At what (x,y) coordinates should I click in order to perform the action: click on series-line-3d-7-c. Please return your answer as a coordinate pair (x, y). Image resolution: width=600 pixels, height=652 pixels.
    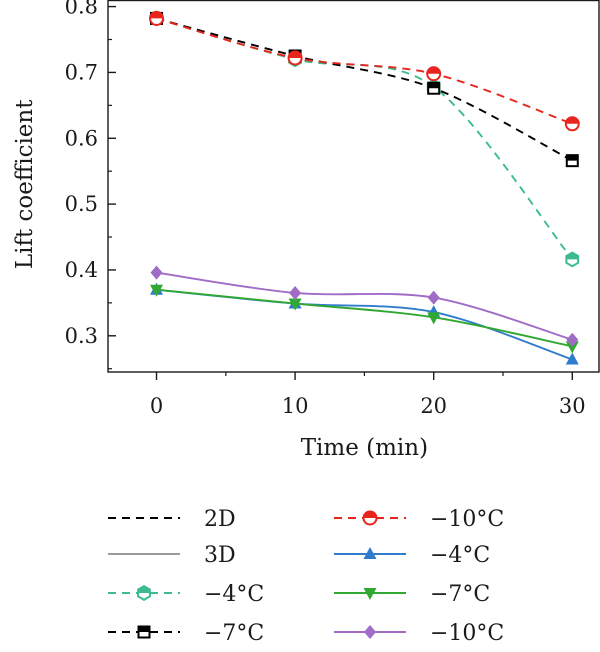
    Looking at the image, I should click on (364, 318).